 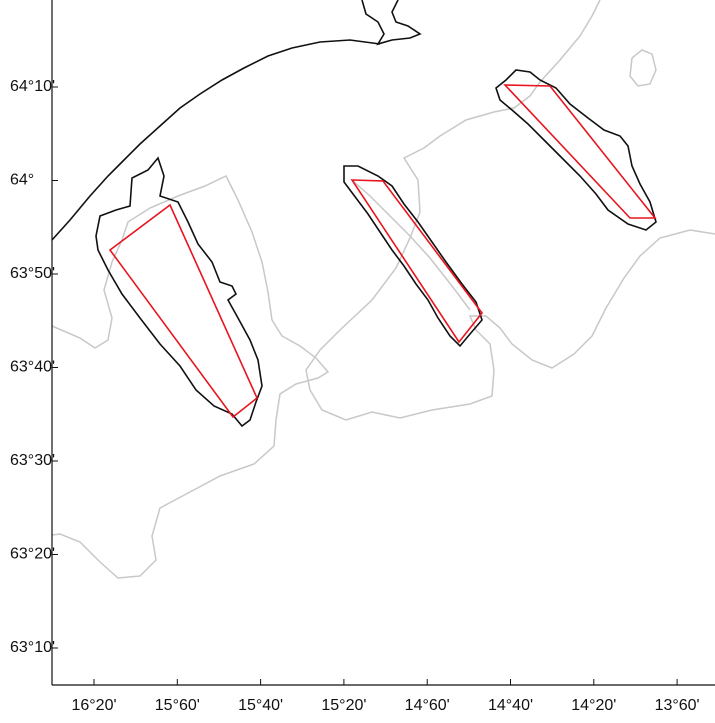 What do you see at coordinates (677, 705) in the screenshot?
I see `x-tick-label: 13°60'` at bounding box center [677, 705].